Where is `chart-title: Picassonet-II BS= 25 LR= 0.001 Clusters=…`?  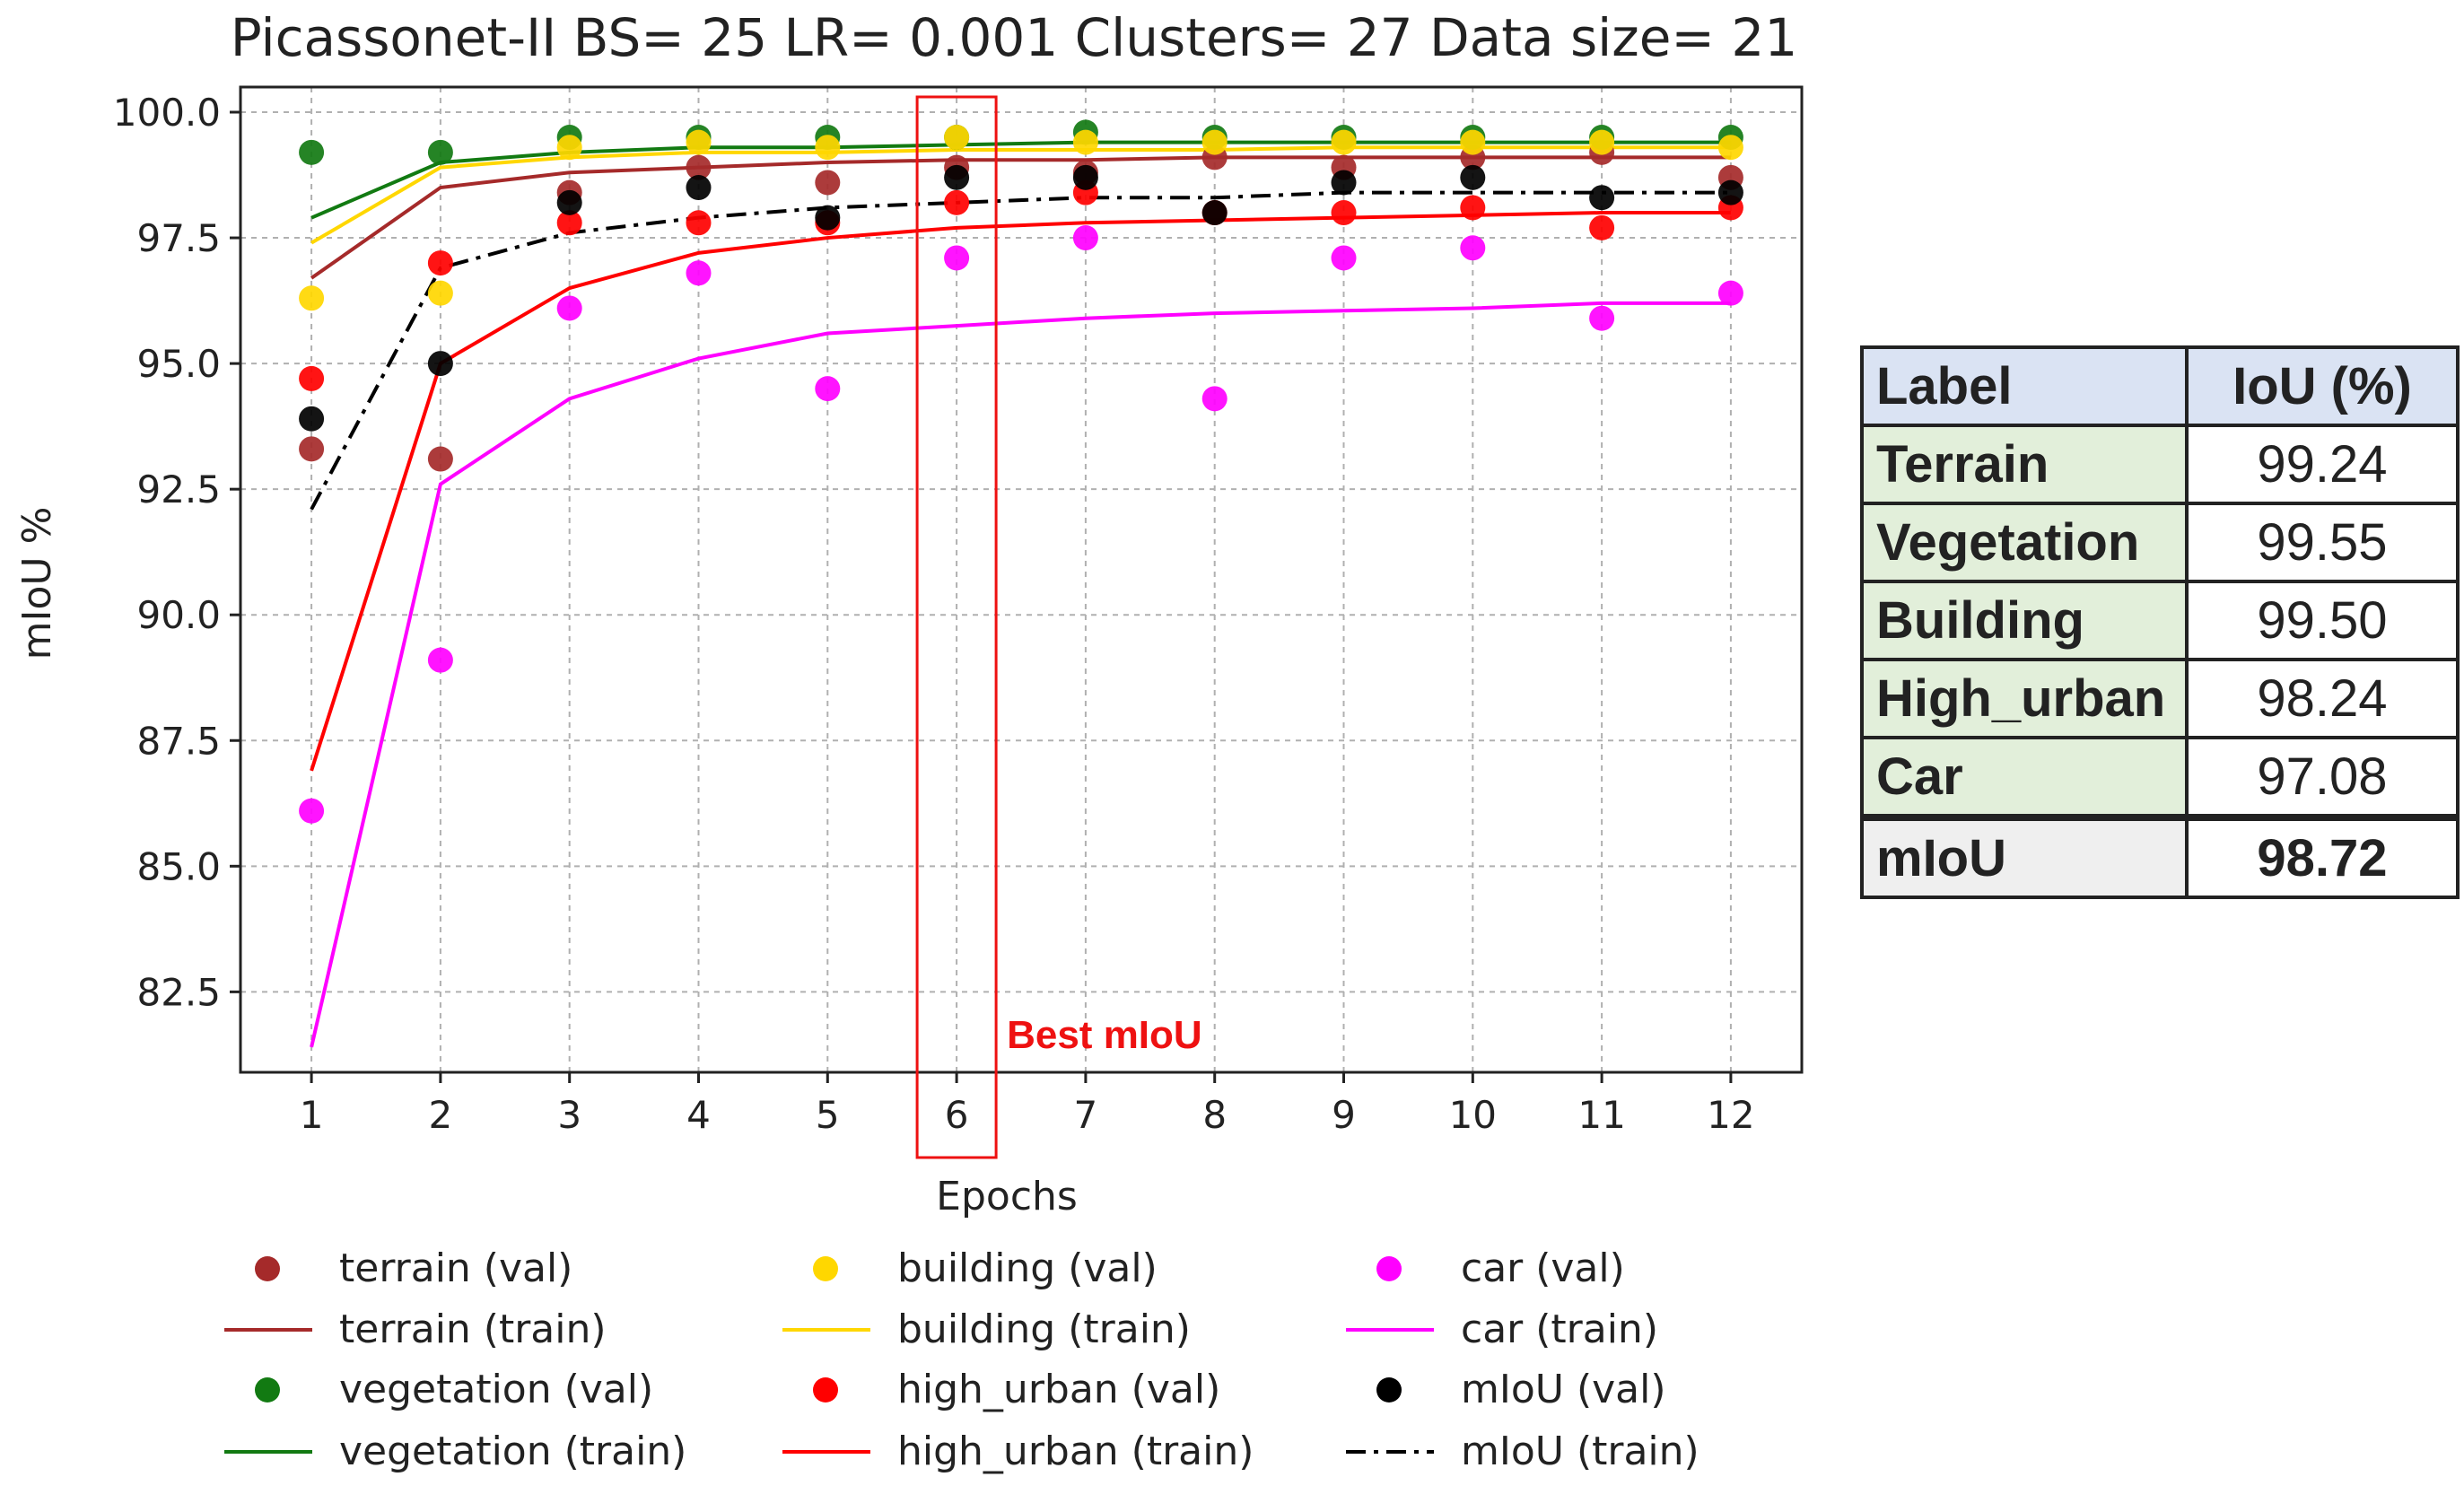
chart-title: Picassonet-II BS= 25 LR= 0.001 Clusters=… is located at coordinates (1015, 37).